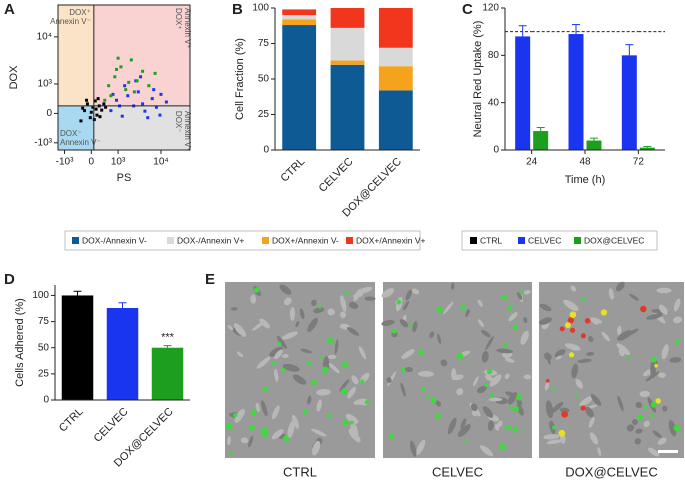 This screenshot has height=495, width=685. Describe the element at coordinates (70, 21) in the screenshot. I see `quadrant-label: Annexin V⁻` at that location.